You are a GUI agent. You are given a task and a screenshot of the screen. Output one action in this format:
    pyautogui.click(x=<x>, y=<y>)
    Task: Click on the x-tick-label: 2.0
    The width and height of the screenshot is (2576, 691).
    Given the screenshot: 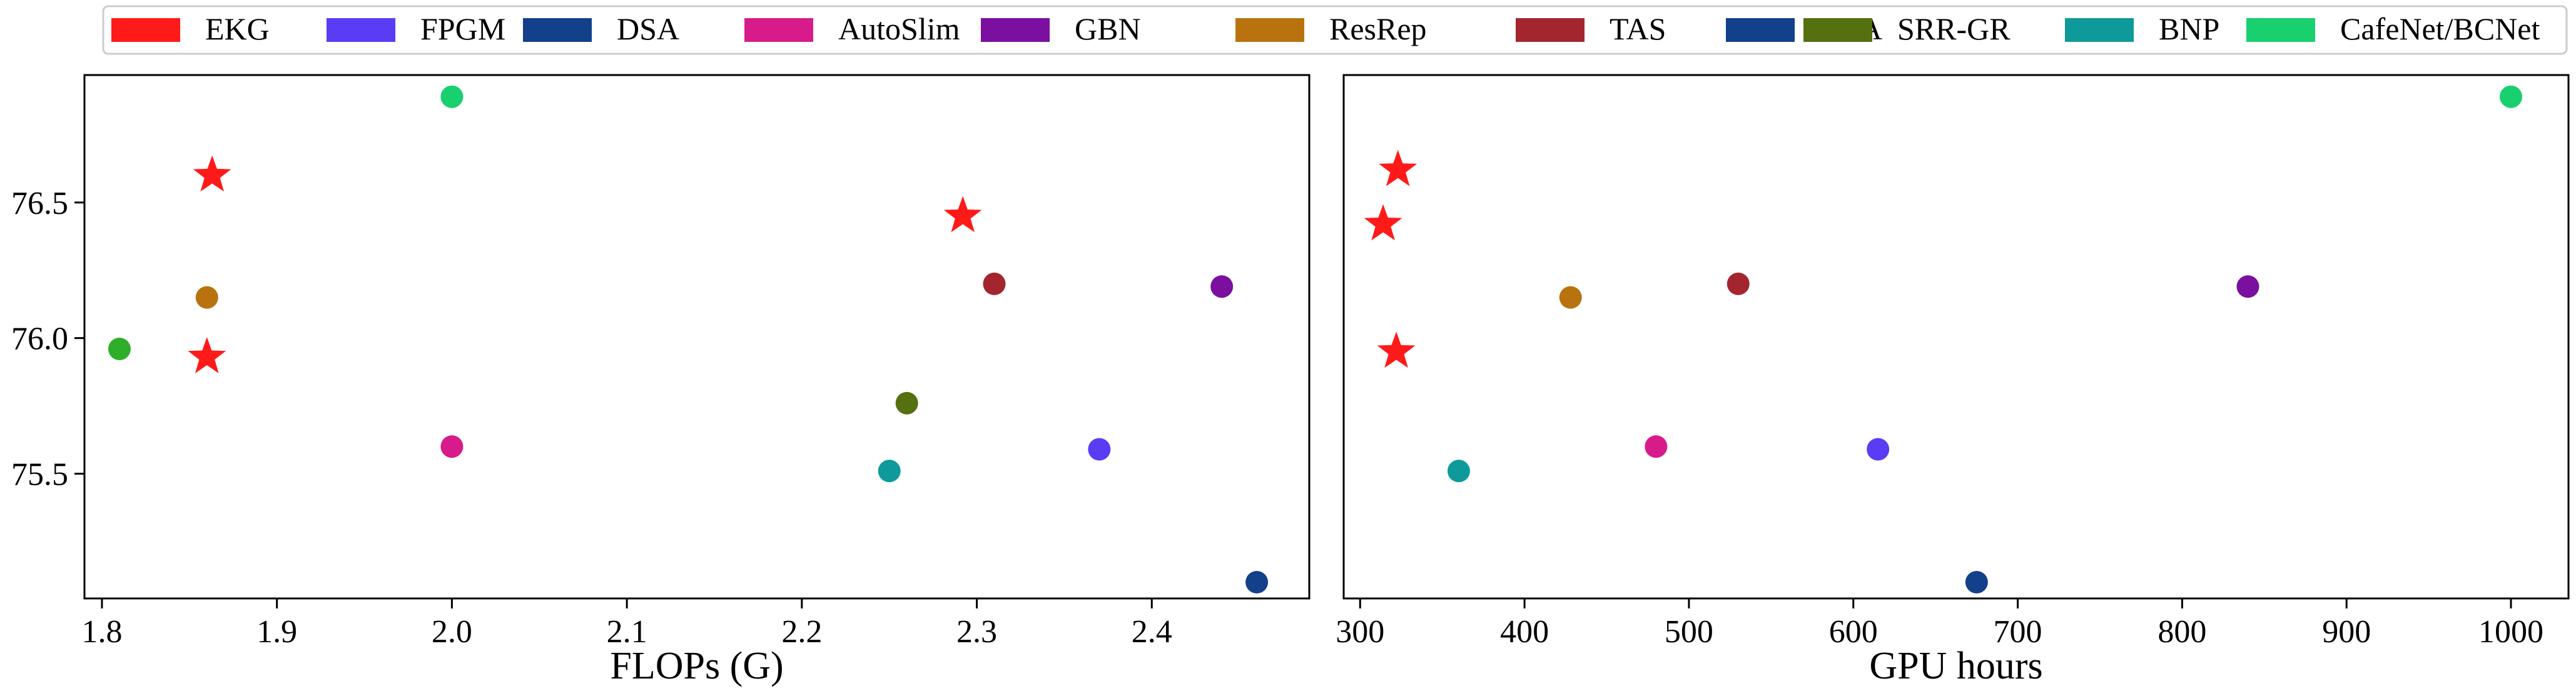 What is the action you would take?
    pyautogui.click(x=452, y=632)
    